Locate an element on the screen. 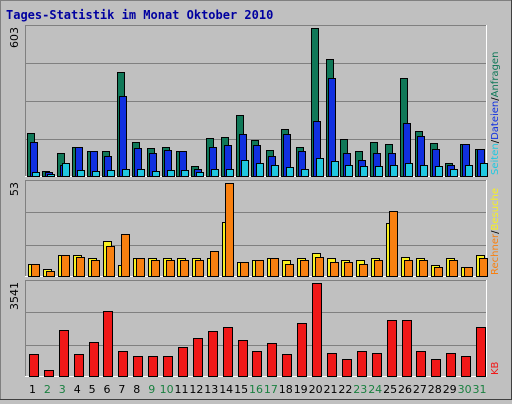 Image resolution: width=512 pixels, height=404 pixels. day-label-31: 31 is located at coordinates (480, 389).